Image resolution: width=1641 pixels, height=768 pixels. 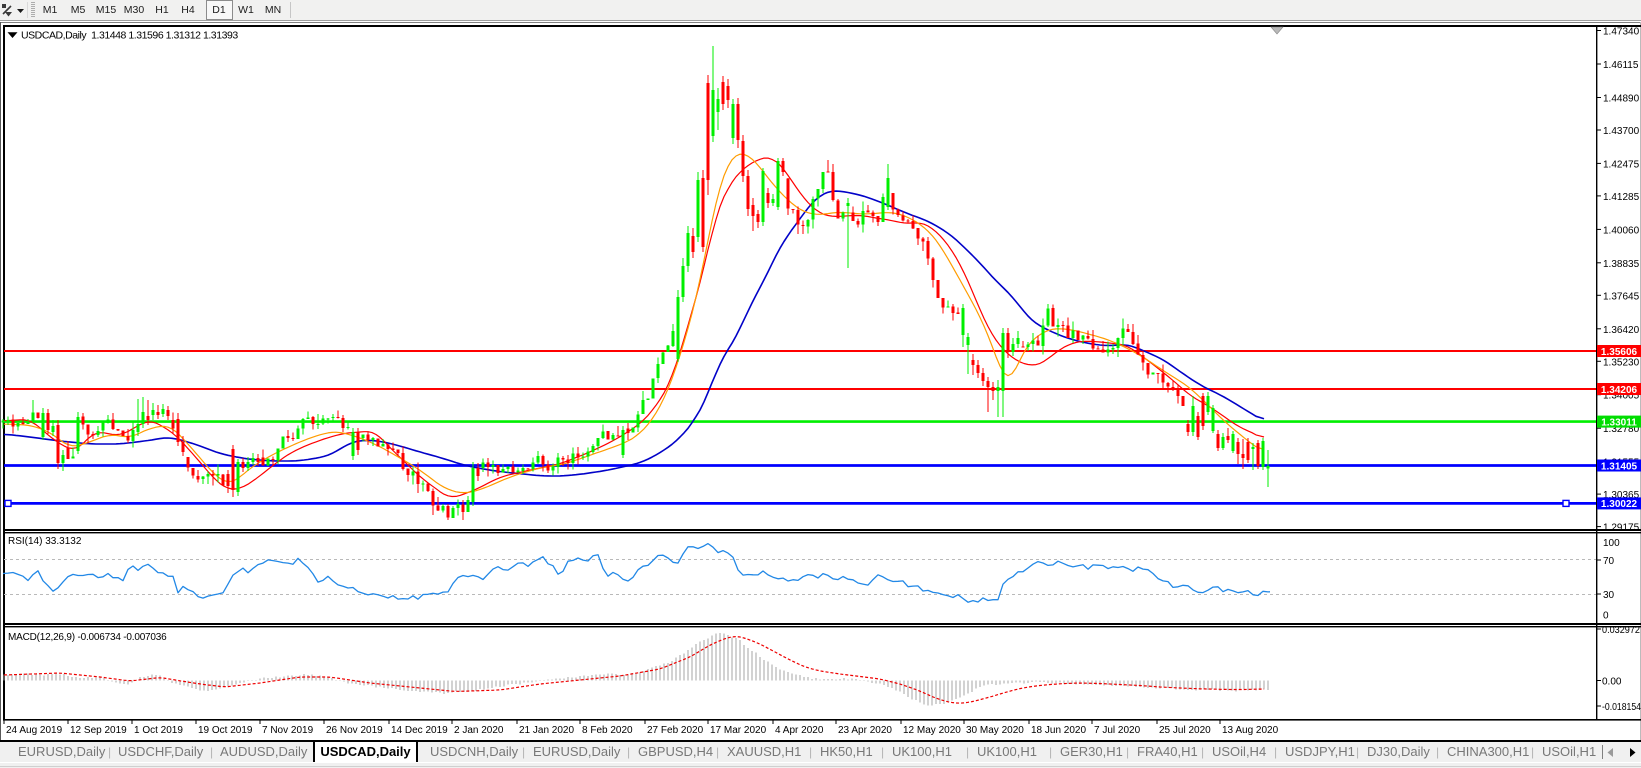 I want to click on svg-text: 26 Nov 2019, so click(x=354, y=730).